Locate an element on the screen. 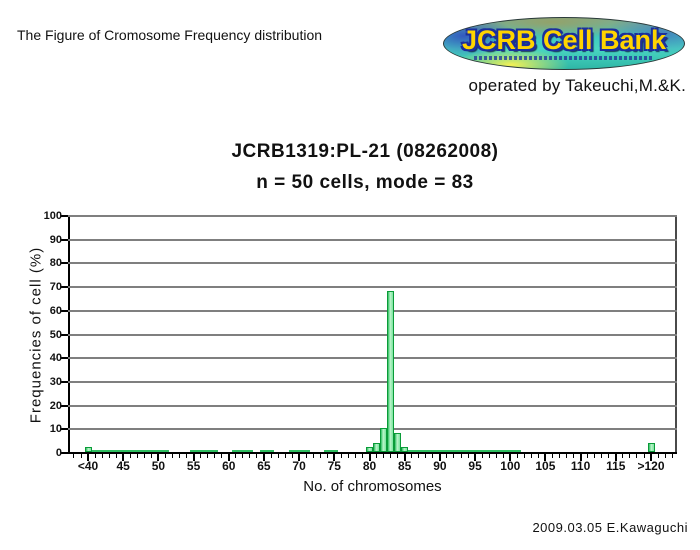 This screenshot has width=700, height=550. y-tick-label: 60 is located at coordinates (55, 310).